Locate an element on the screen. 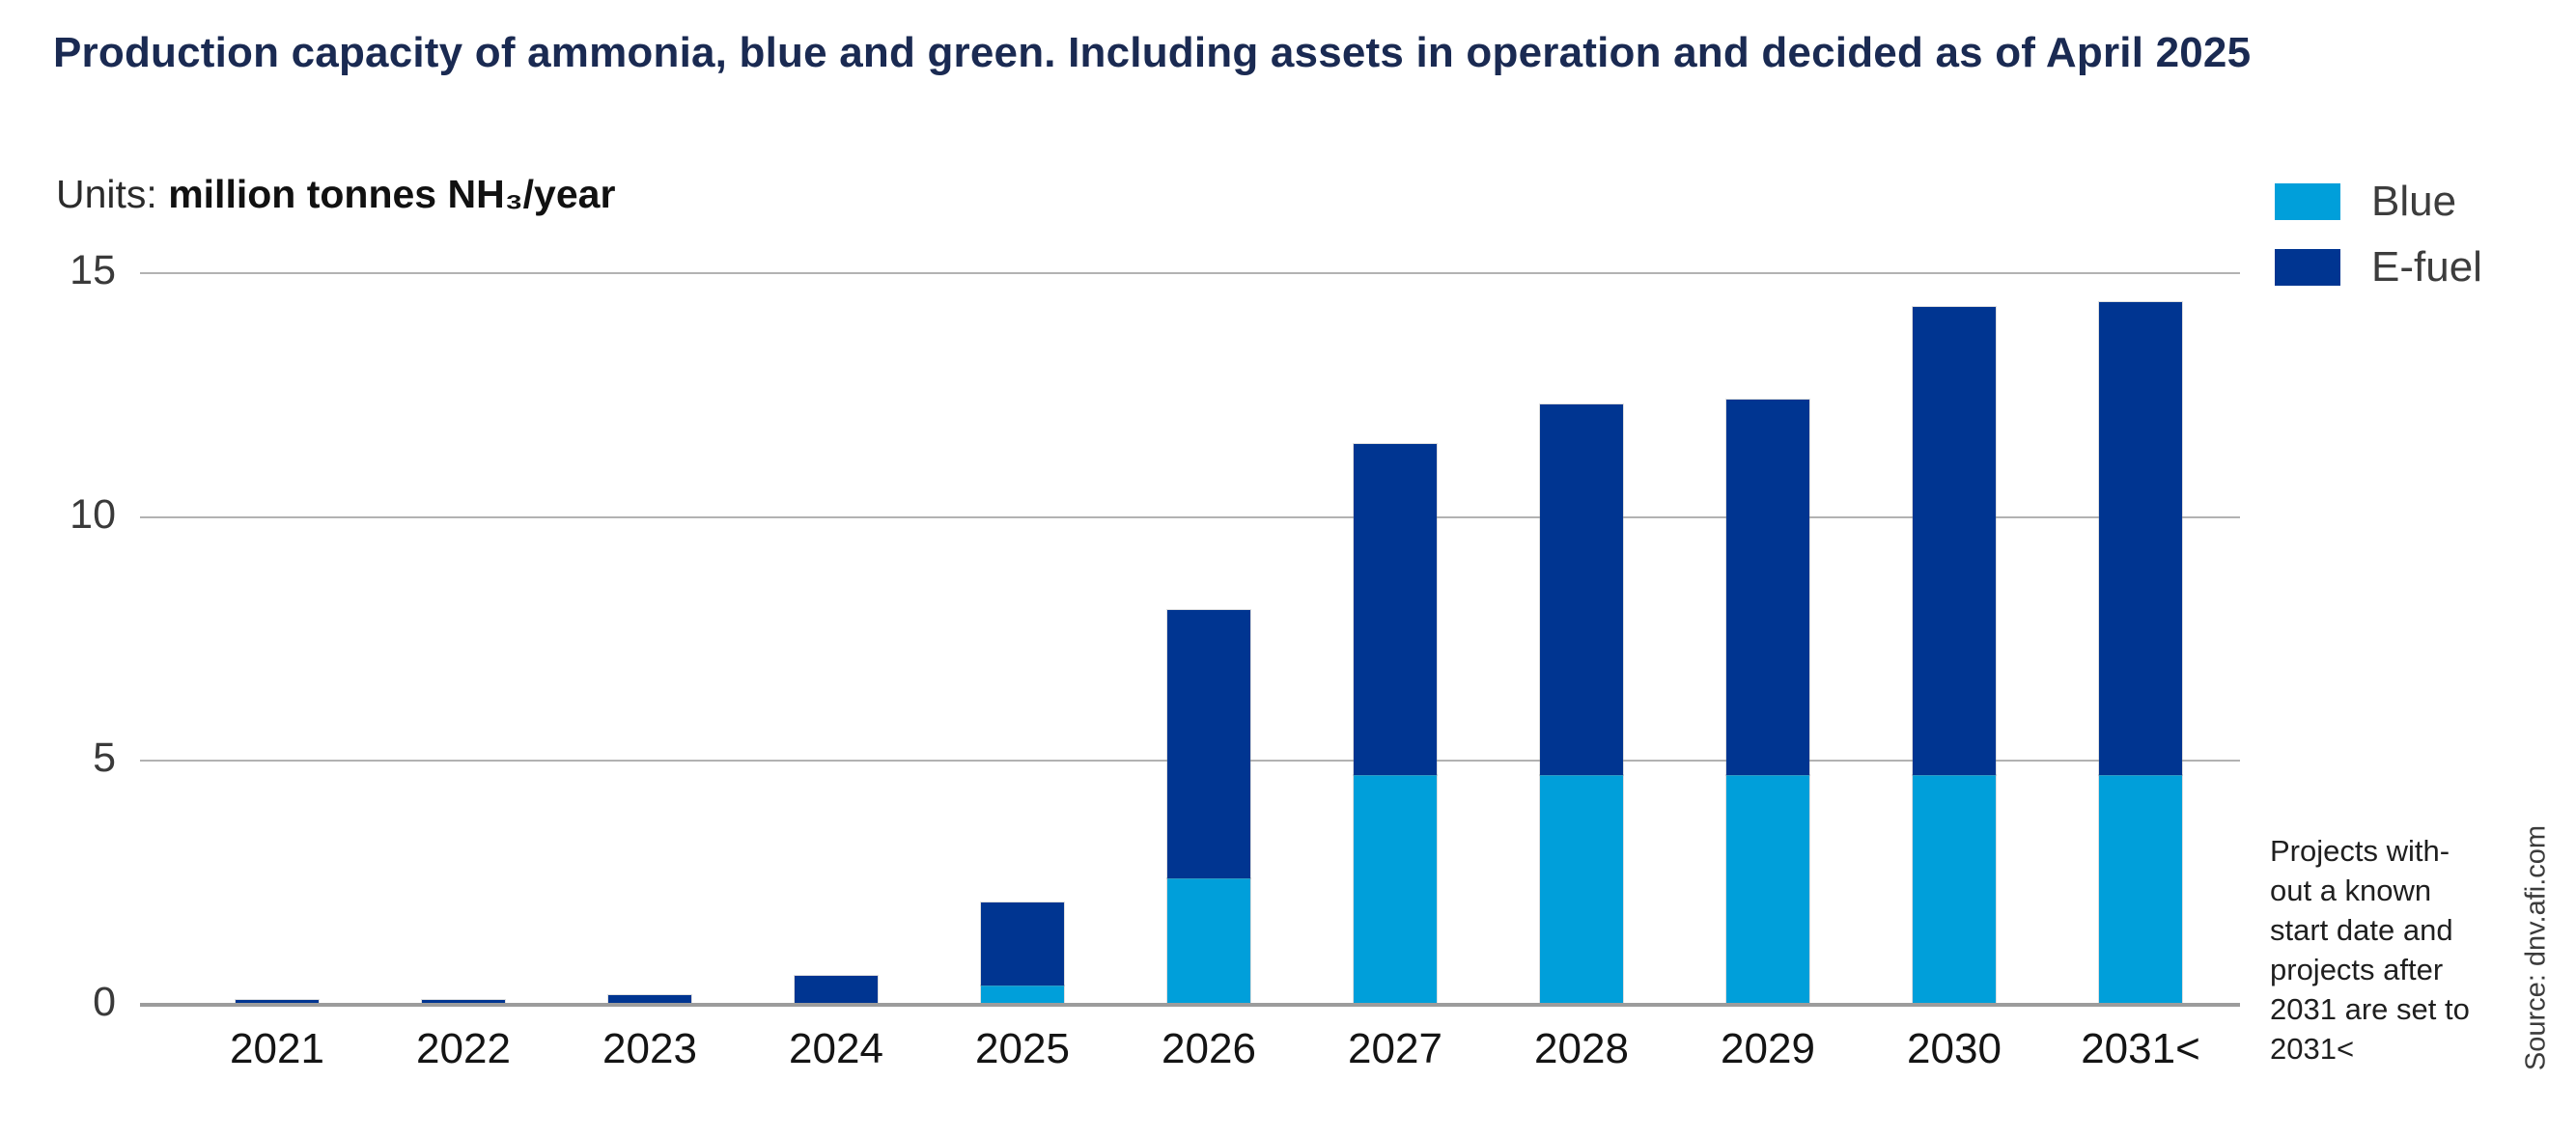 The image size is (2576, 1138). y-tick-label: 15 is located at coordinates (93, 270).